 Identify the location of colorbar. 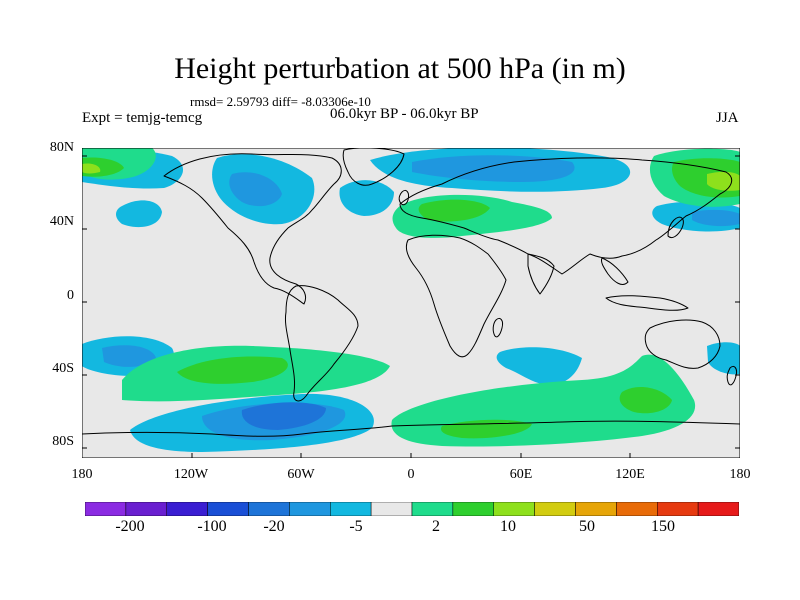
(412, 509).